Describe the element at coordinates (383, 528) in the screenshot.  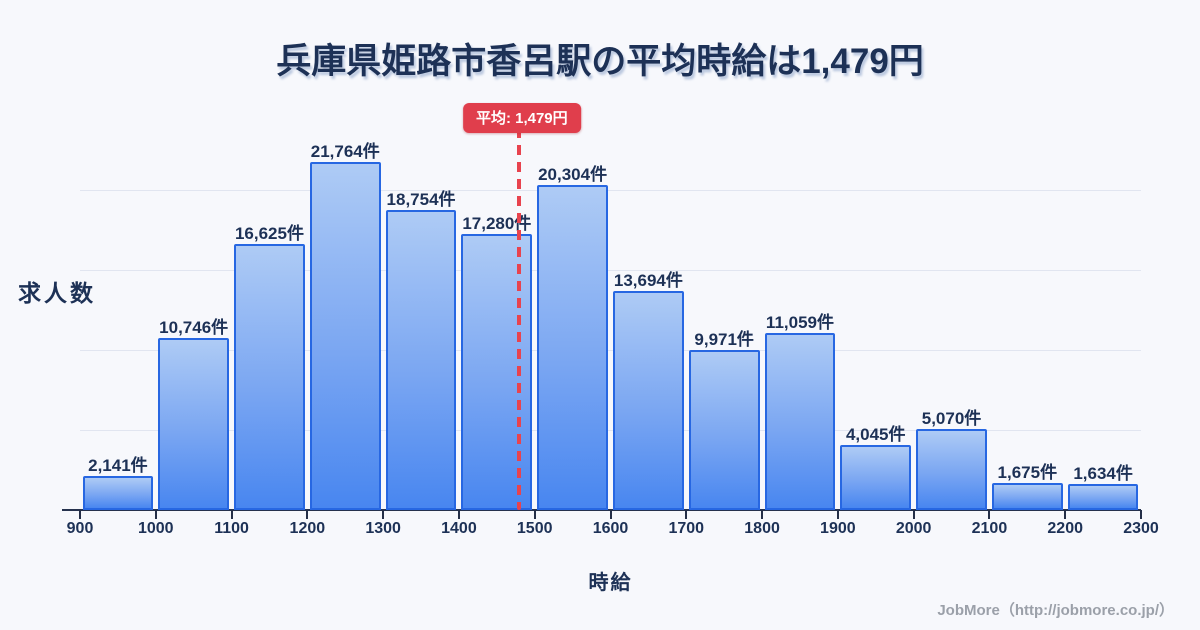
I see `x-tick-label: 1300` at that location.